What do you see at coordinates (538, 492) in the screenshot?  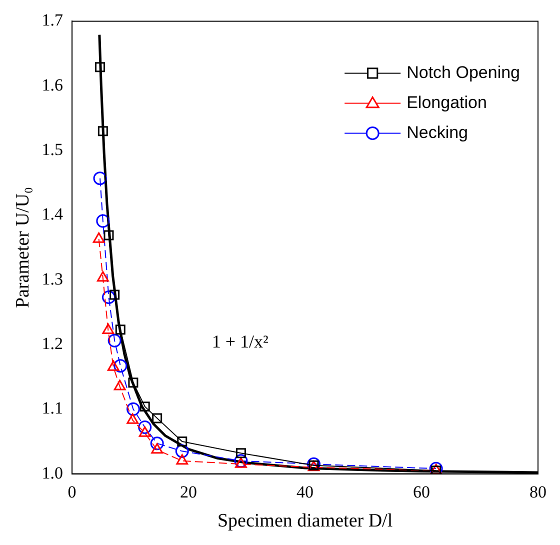 I see `x-tick-label: 80` at bounding box center [538, 492].